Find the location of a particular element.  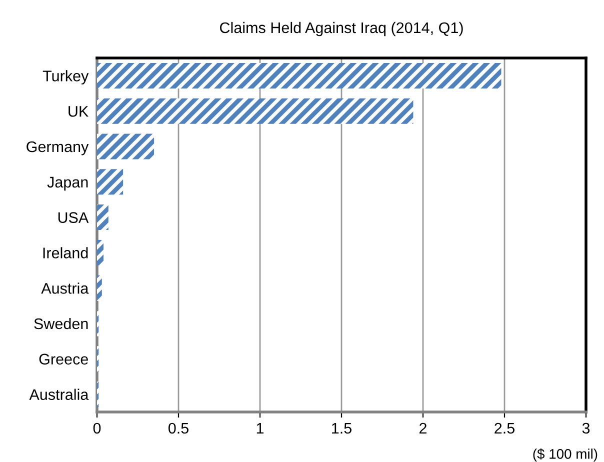

y-tick-label: UK is located at coordinates (78, 111).